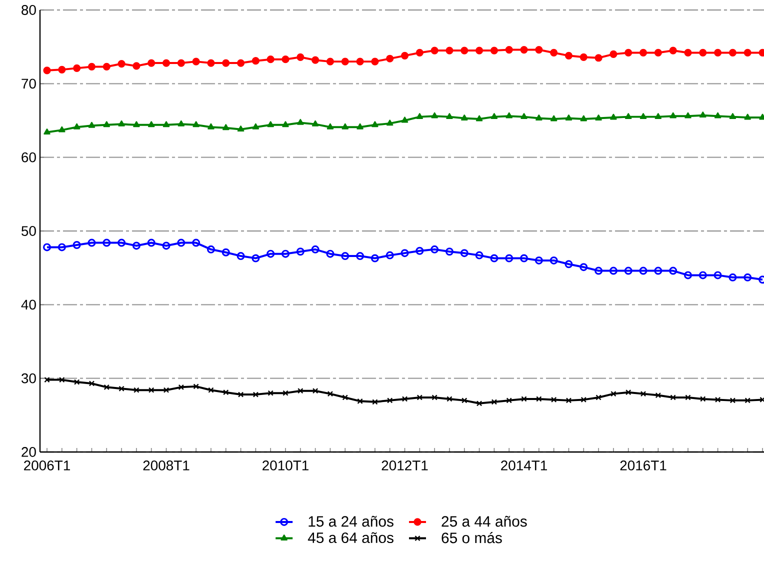  I want to click on x-tick-label: 2012T1, so click(405, 465).